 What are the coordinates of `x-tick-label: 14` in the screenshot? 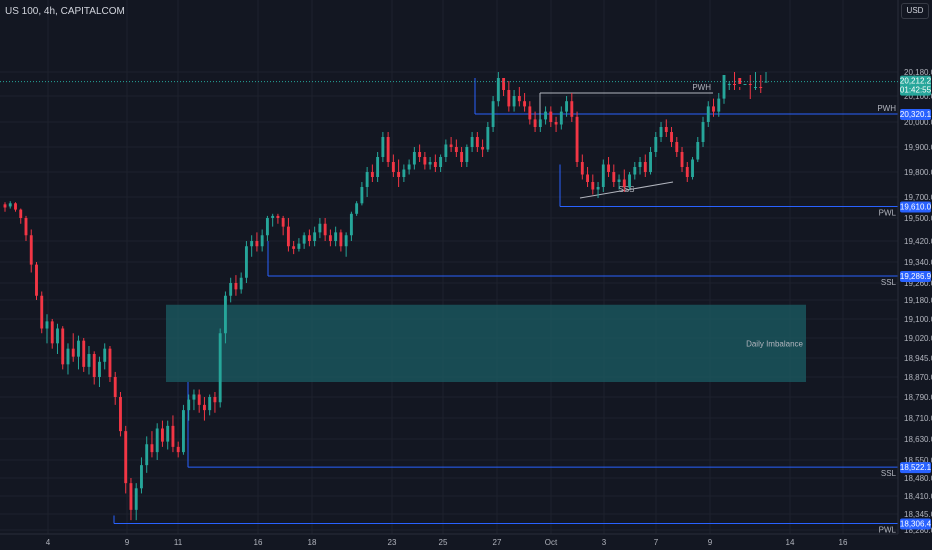 It's located at (790, 542).